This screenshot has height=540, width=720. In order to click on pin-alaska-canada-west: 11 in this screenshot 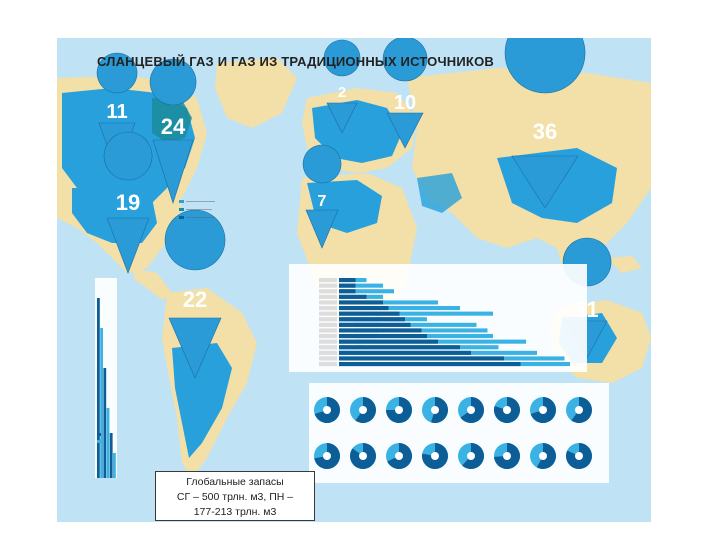, I will do `click(116, 112)`.